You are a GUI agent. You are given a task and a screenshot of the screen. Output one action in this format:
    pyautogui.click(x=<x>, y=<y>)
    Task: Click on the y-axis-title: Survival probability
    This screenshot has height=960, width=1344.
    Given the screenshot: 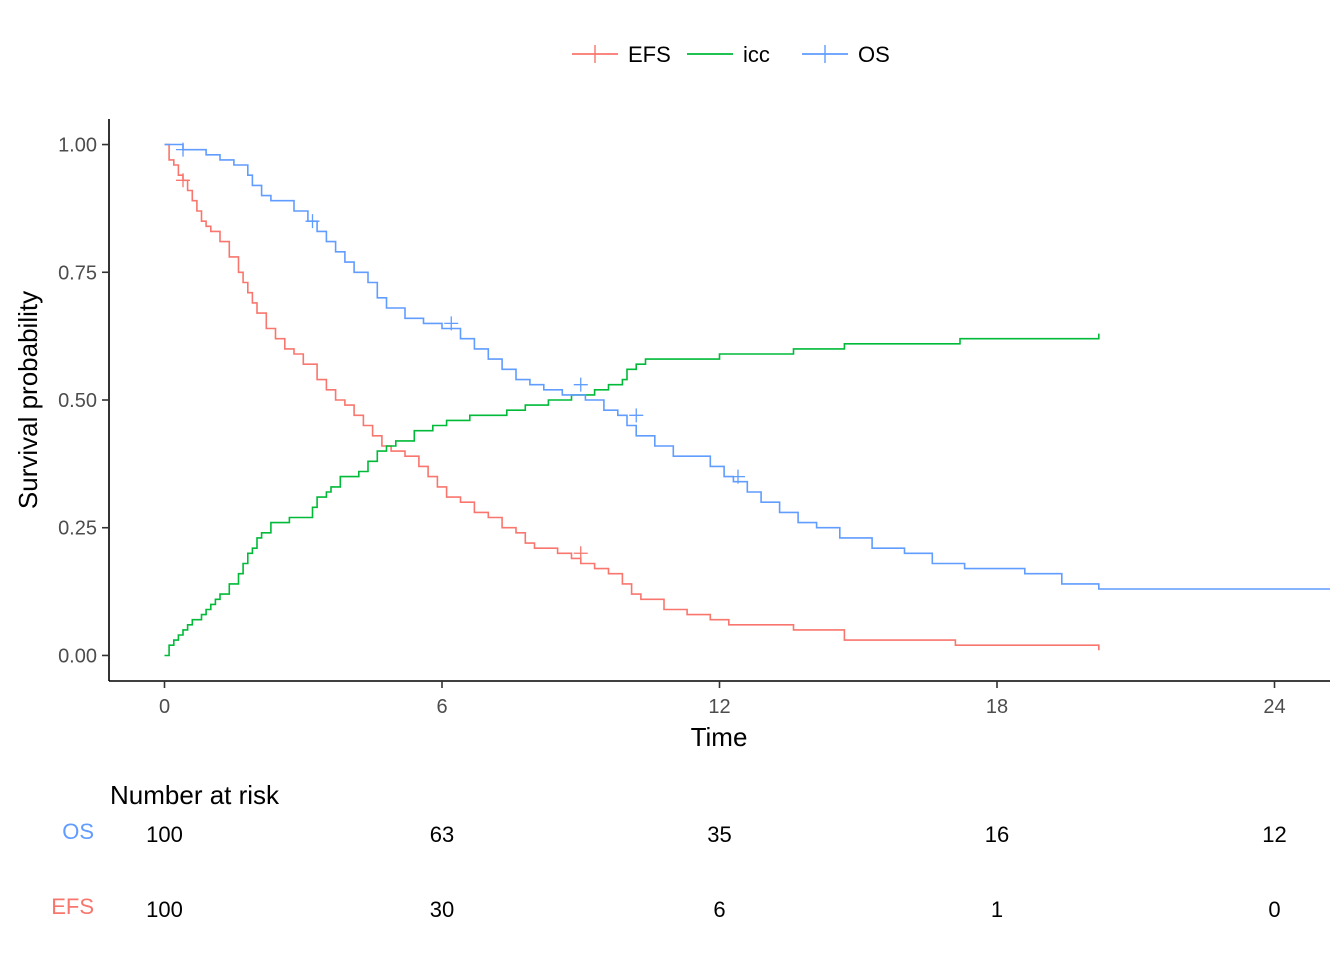 What is the action you would take?
    pyautogui.click(x=28, y=400)
    